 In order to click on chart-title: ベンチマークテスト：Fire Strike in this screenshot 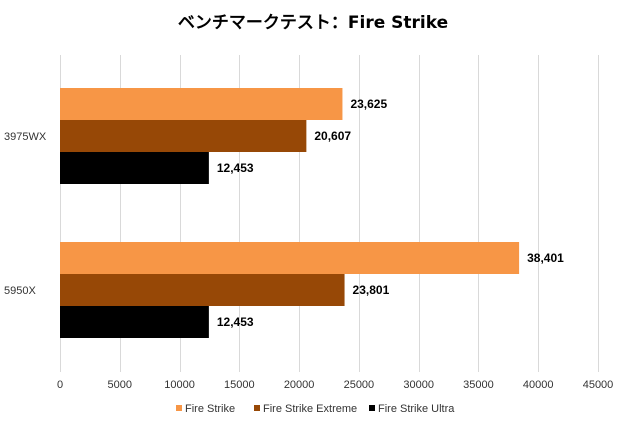, I will do `click(313, 23)`.